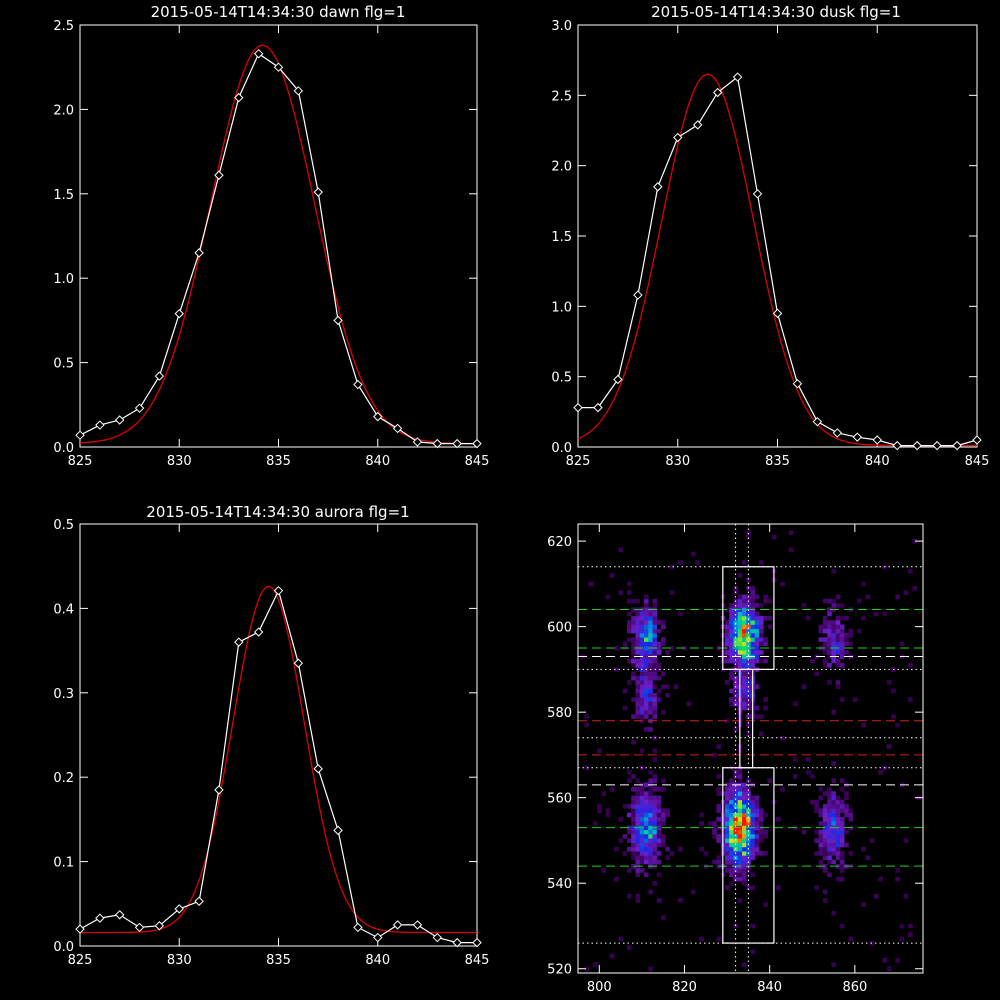 Image resolution: width=1000 pixels, height=1000 pixels. I want to click on y-tick-label: 0.5, so click(63, 364).